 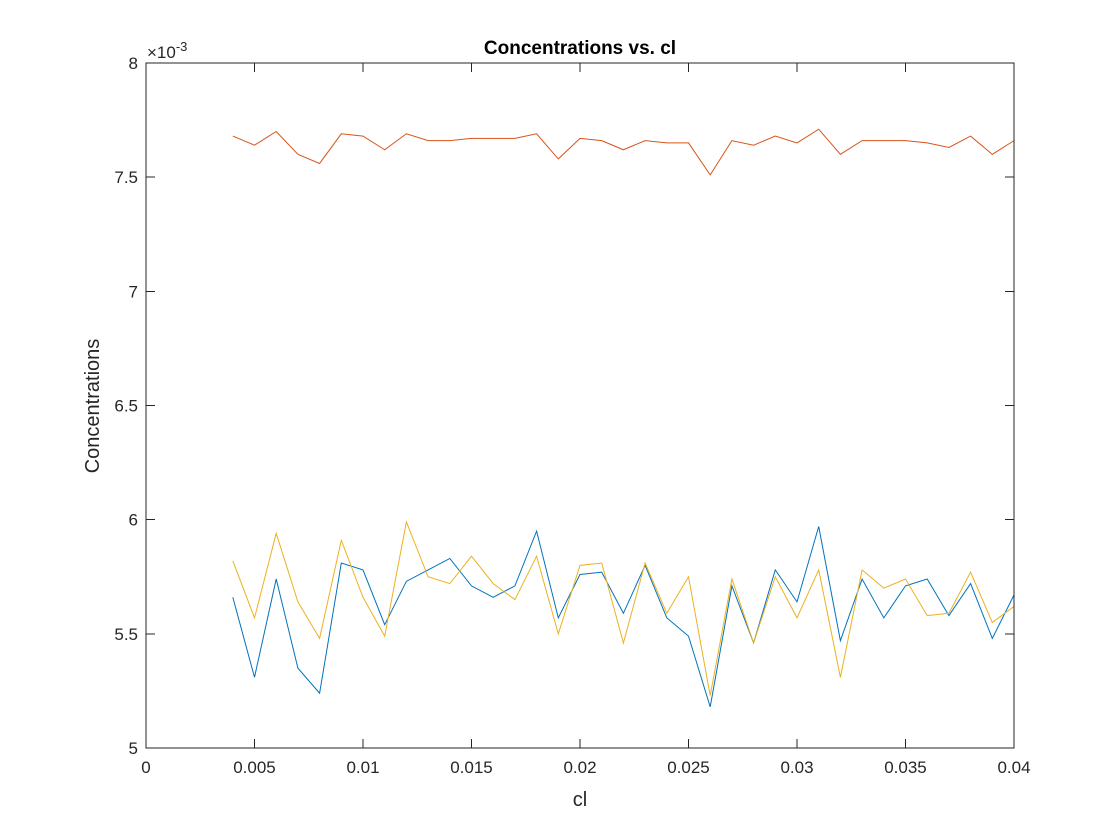 I want to click on x-tick-label: 0.03, so click(x=796, y=767).